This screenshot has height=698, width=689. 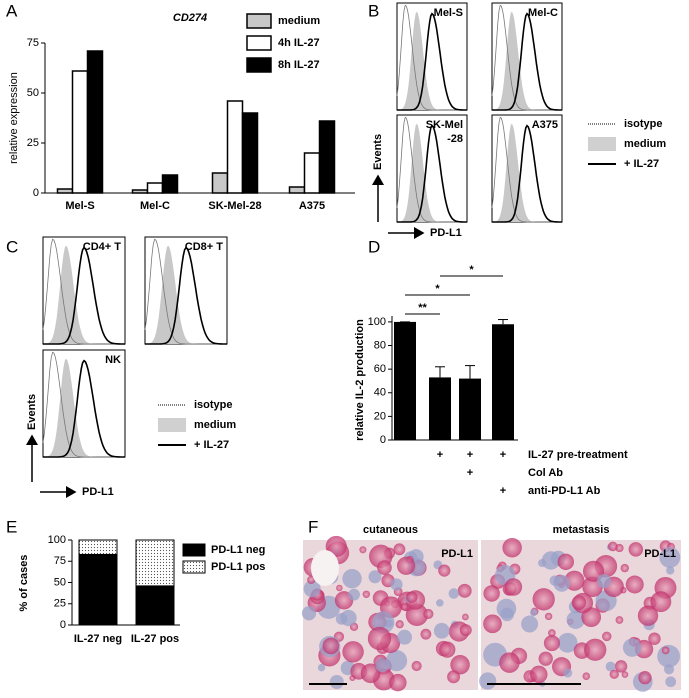 I want to click on y-tick-label: 25, so click(x=33, y=143).